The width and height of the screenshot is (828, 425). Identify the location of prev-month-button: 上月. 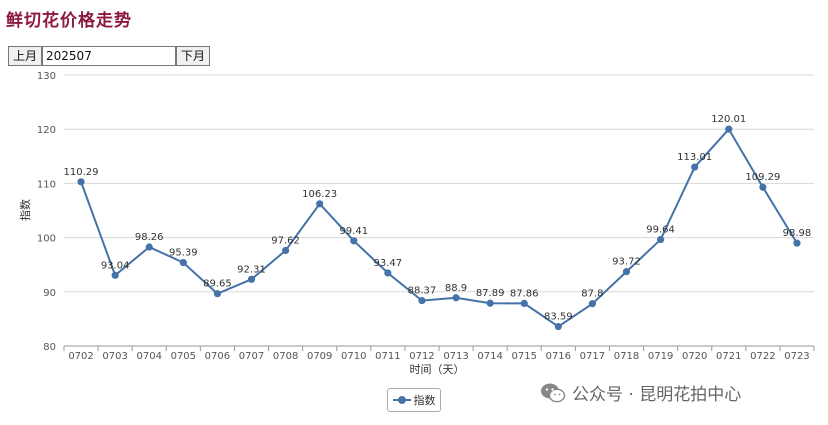
(25, 56).